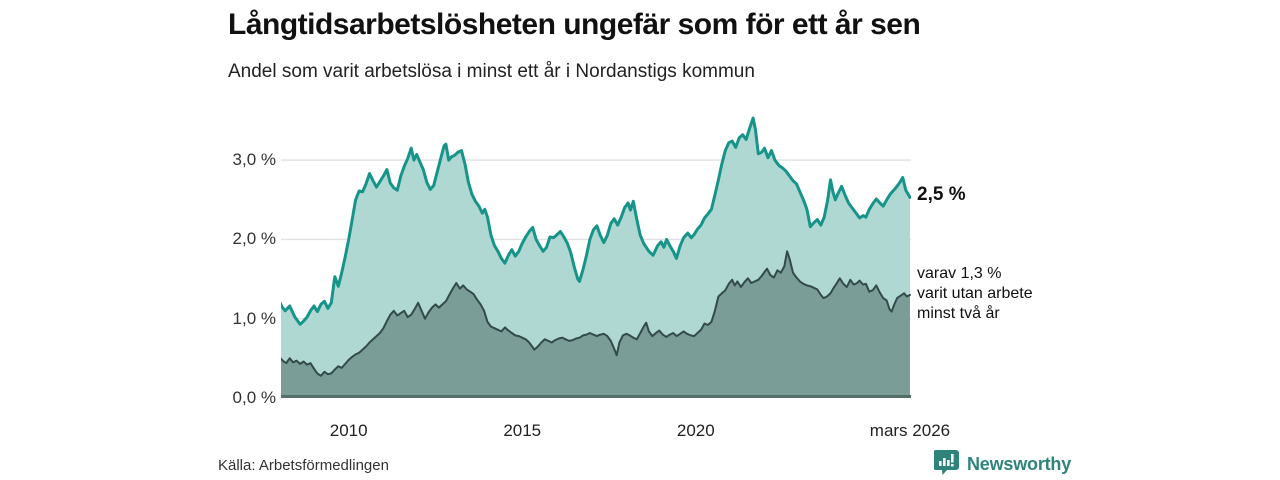 The width and height of the screenshot is (1280, 480). I want to click on end-value-label: 2,5 %, so click(941, 195).